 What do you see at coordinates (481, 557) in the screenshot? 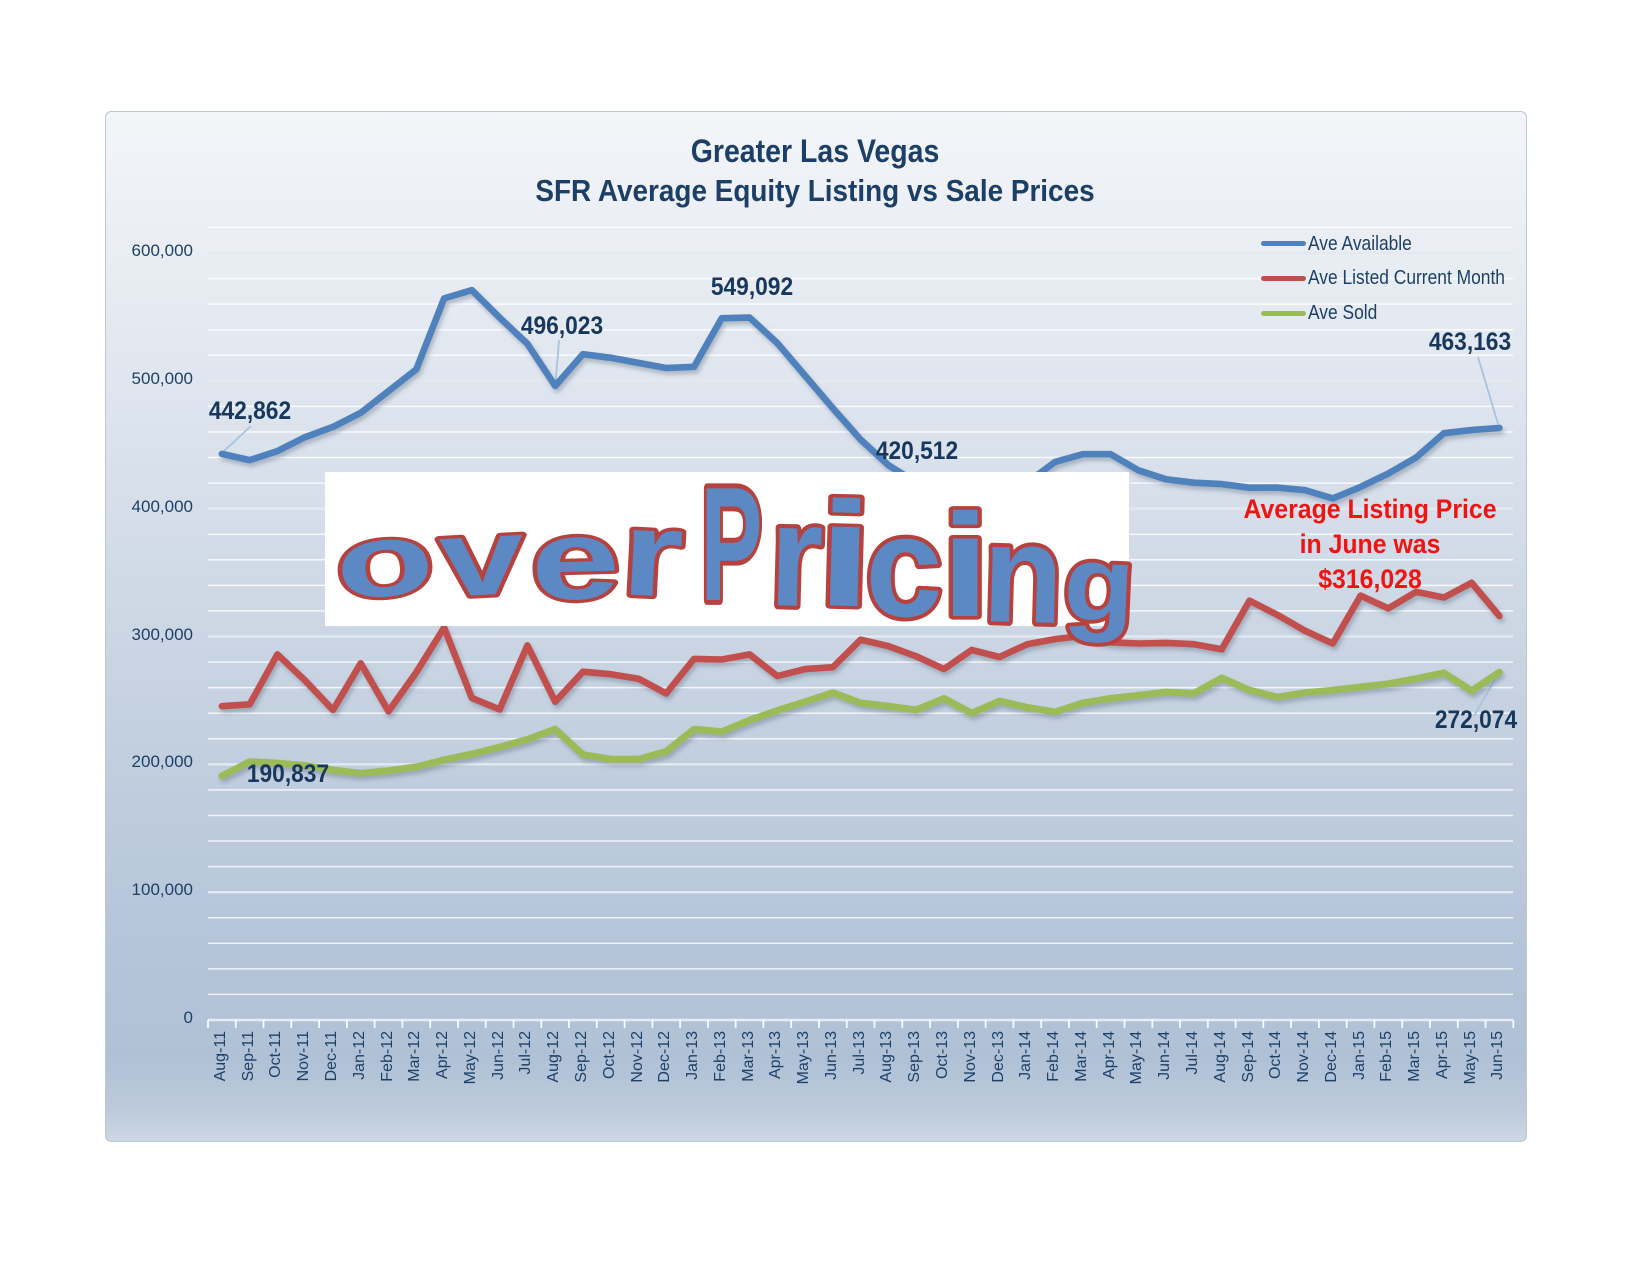
I see `svg-text: v` at bounding box center [481, 557].